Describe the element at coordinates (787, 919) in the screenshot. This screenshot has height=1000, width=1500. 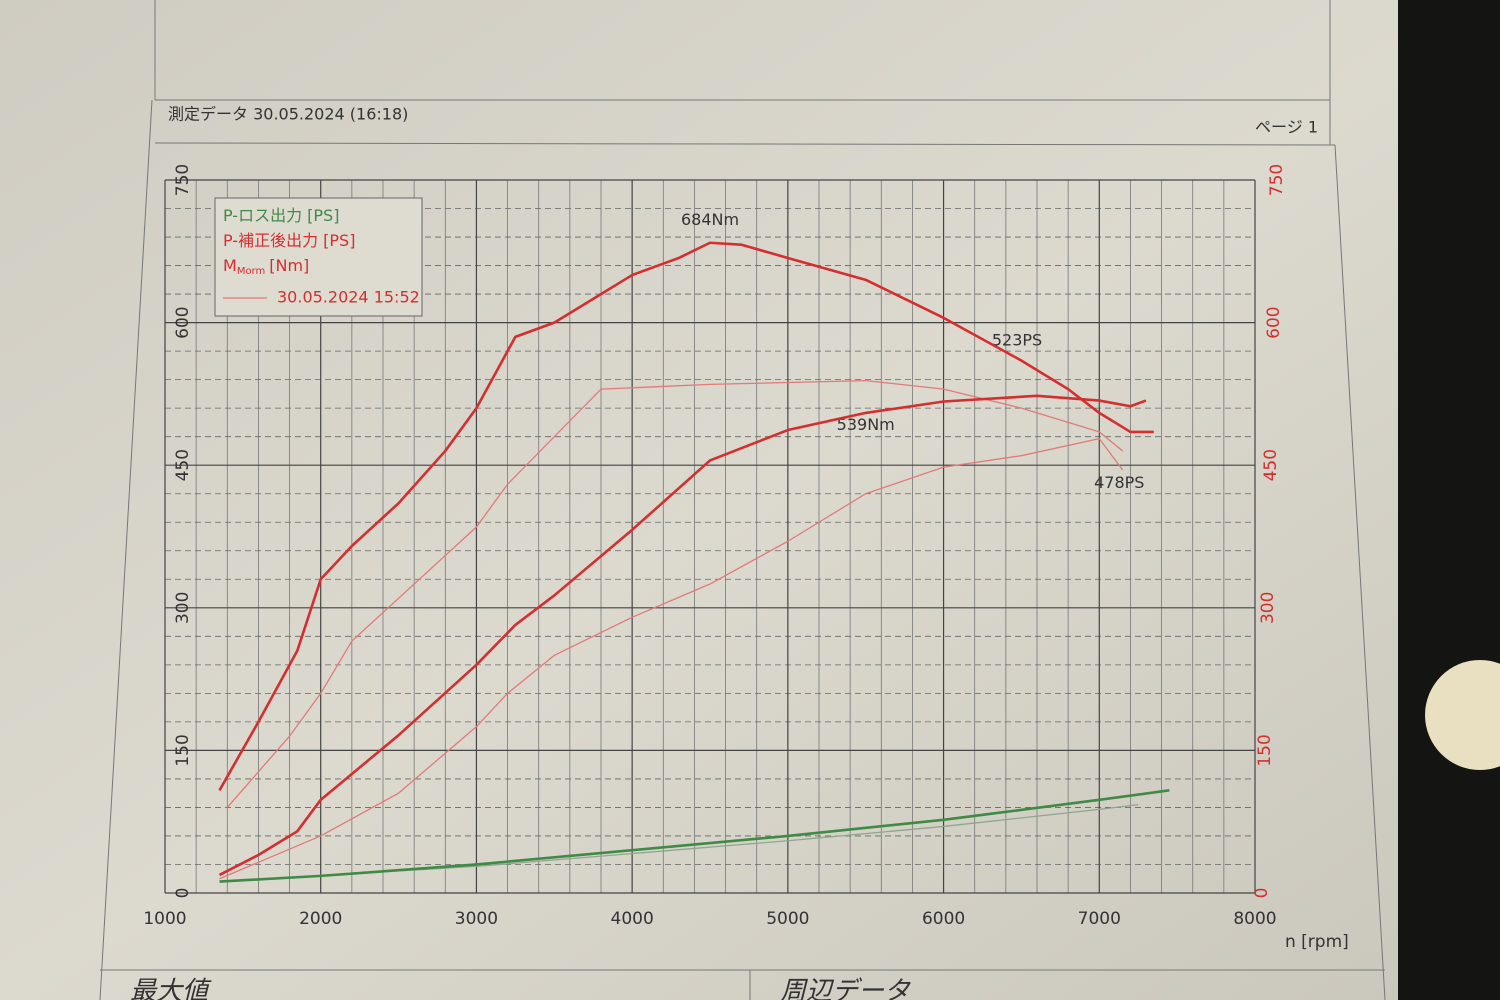
I see `x-tick-label: 5000` at that location.